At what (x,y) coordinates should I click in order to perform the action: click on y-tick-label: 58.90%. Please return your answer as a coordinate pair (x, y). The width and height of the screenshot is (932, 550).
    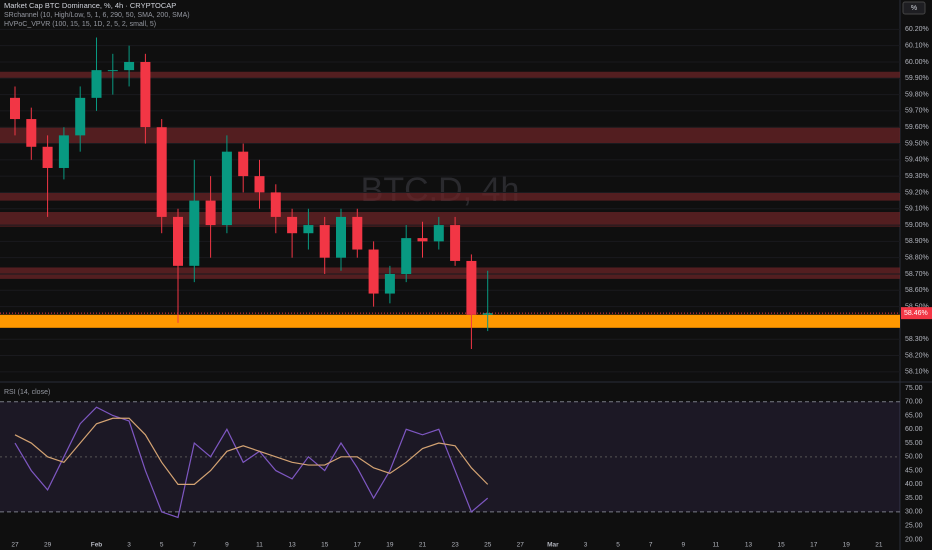
    Looking at the image, I should click on (917, 241).